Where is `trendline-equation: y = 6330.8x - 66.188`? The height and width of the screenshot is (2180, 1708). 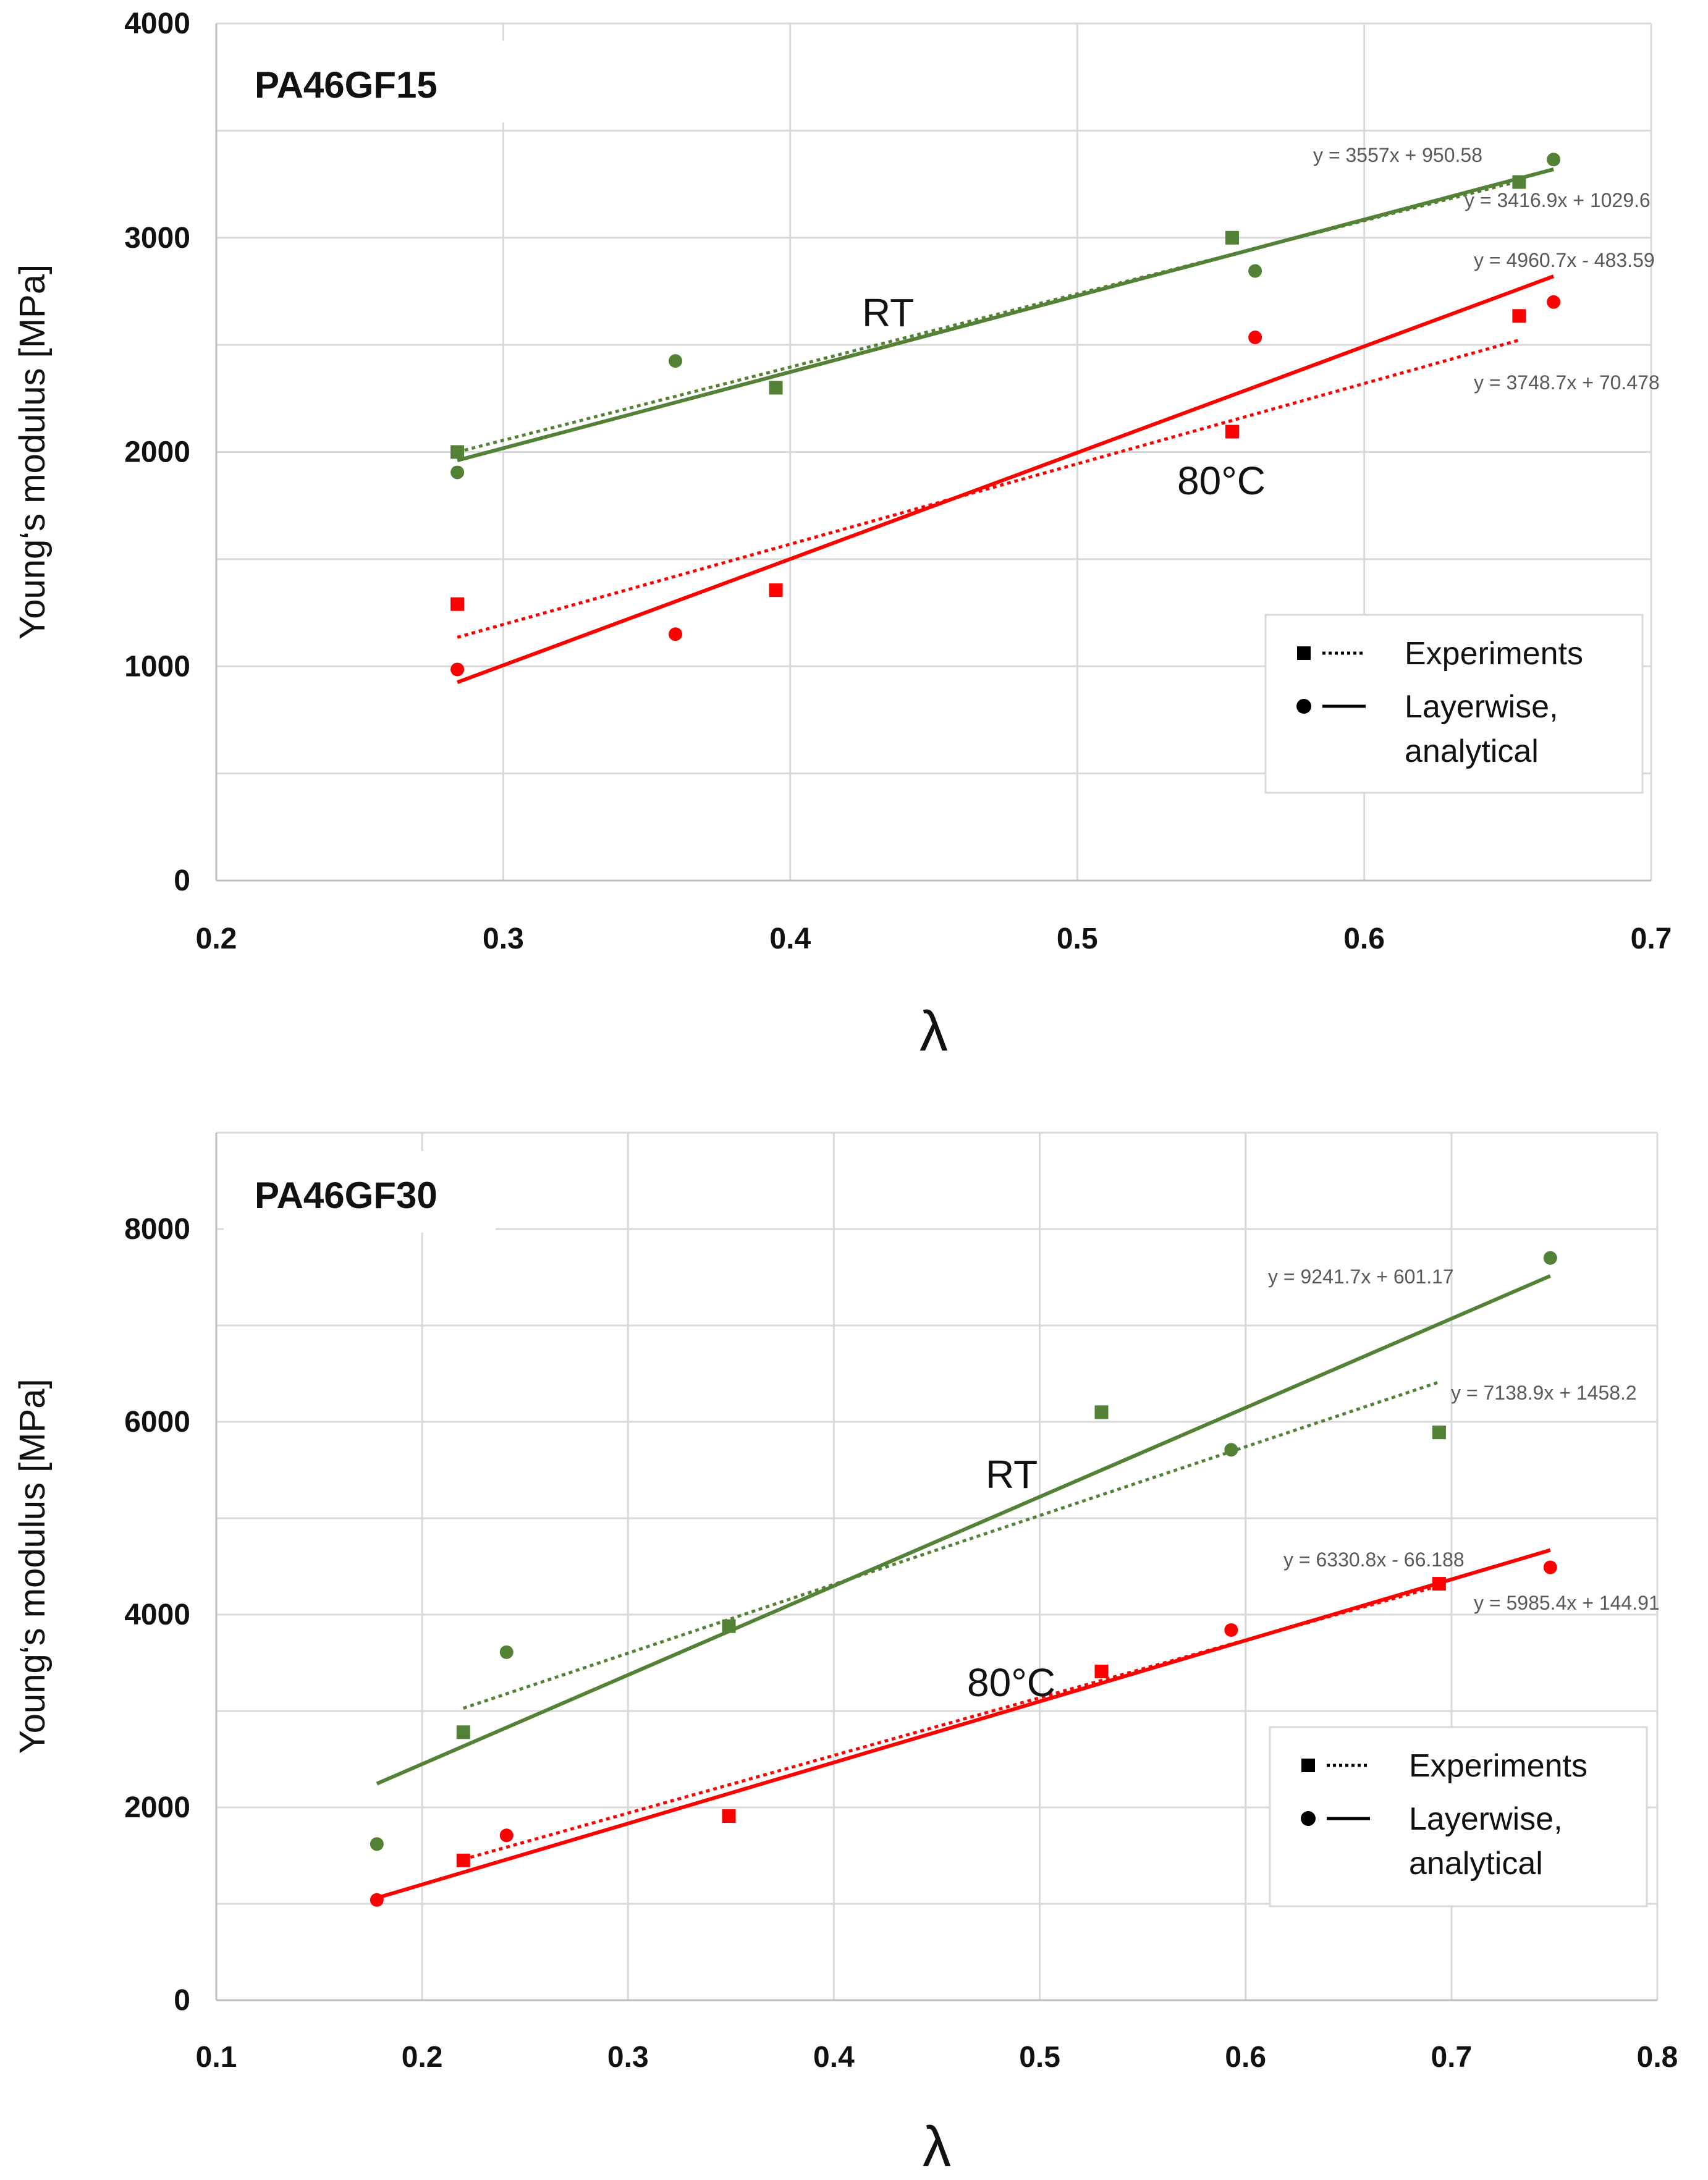 trendline-equation: y = 6330.8x - 66.188 is located at coordinates (1374, 1559).